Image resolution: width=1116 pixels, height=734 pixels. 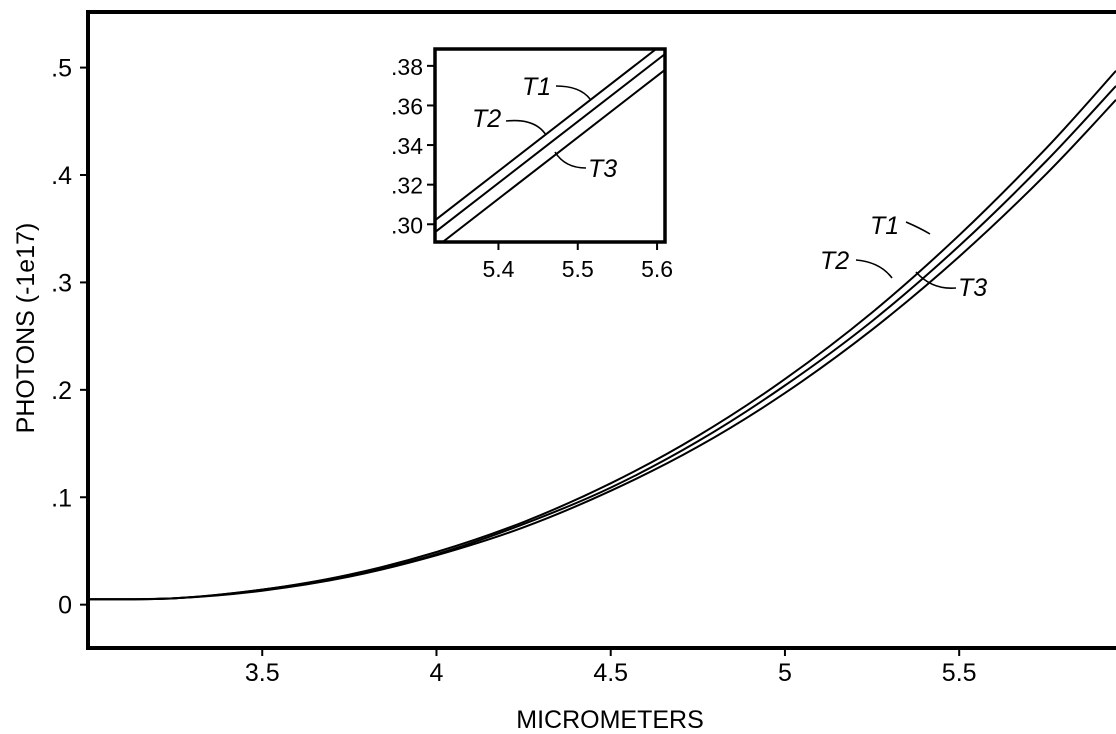 I want to click on main-y-tick-label: .3, so click(x=61, y=283).